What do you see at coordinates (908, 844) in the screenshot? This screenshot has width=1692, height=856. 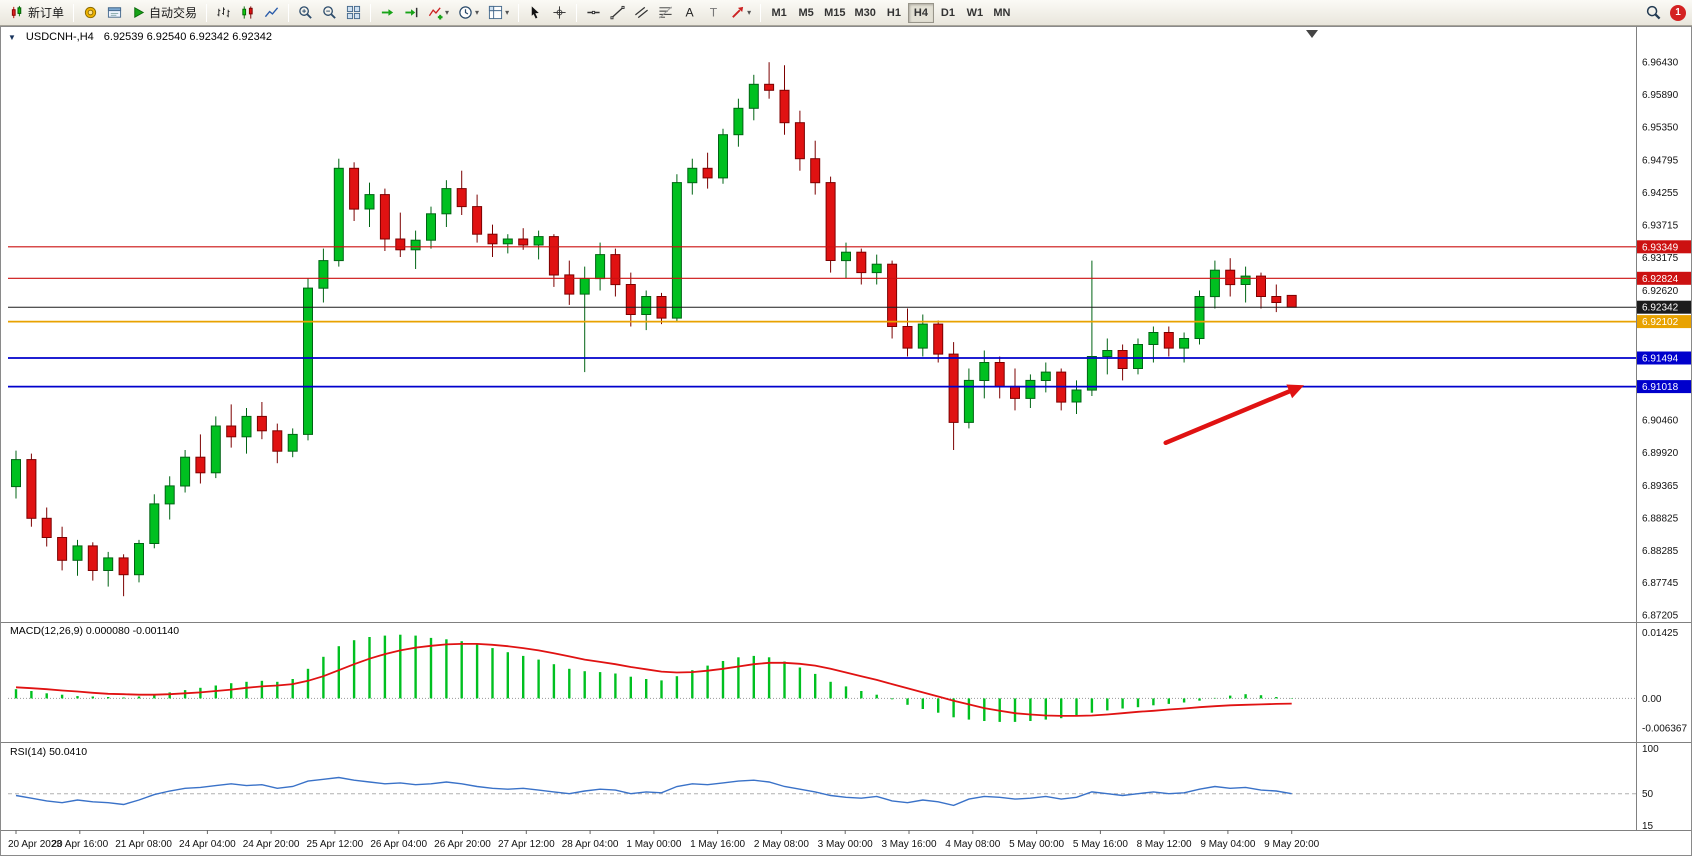 I see `svg-text: 3 May 16:00` at bounding box center [908, 844].